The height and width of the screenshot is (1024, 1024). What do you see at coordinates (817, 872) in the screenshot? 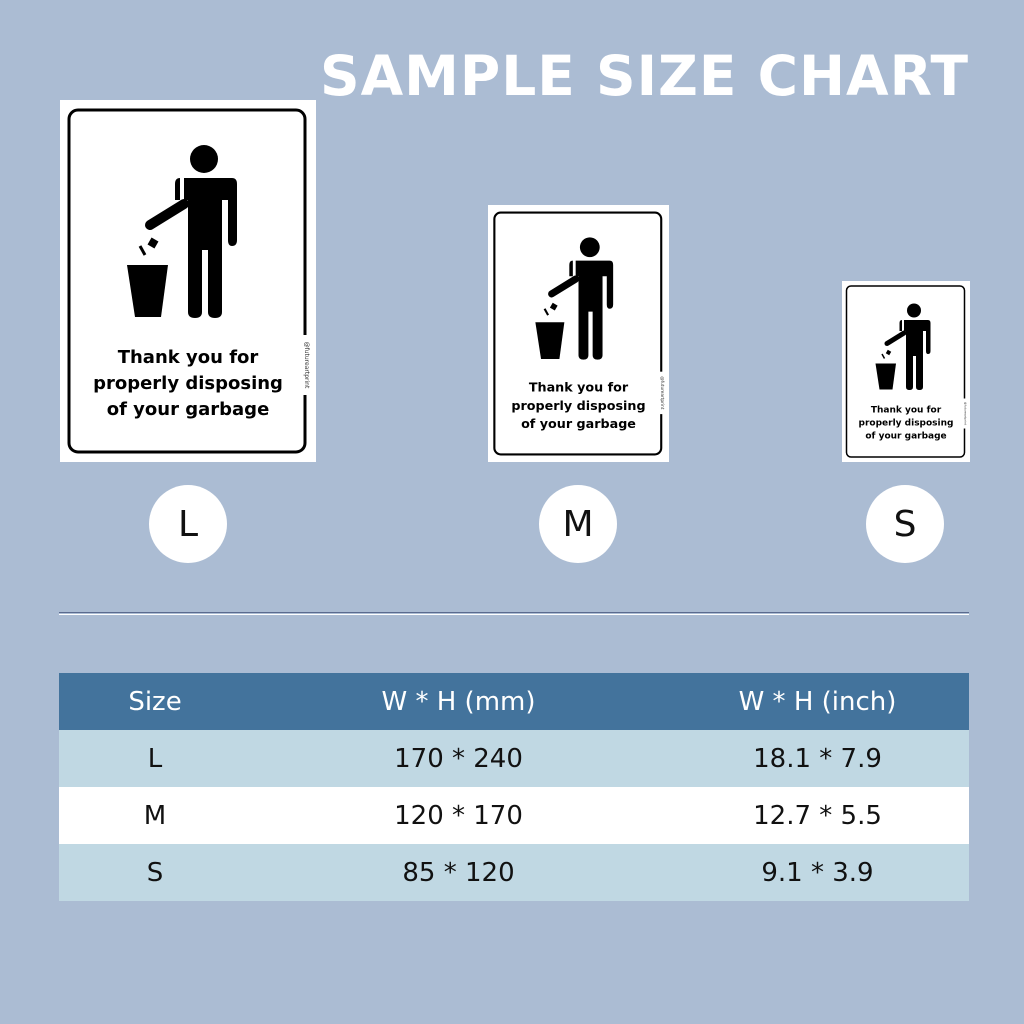
I see `cell-inch: 9.1 * 3.9` at bounding box center [817, 872].